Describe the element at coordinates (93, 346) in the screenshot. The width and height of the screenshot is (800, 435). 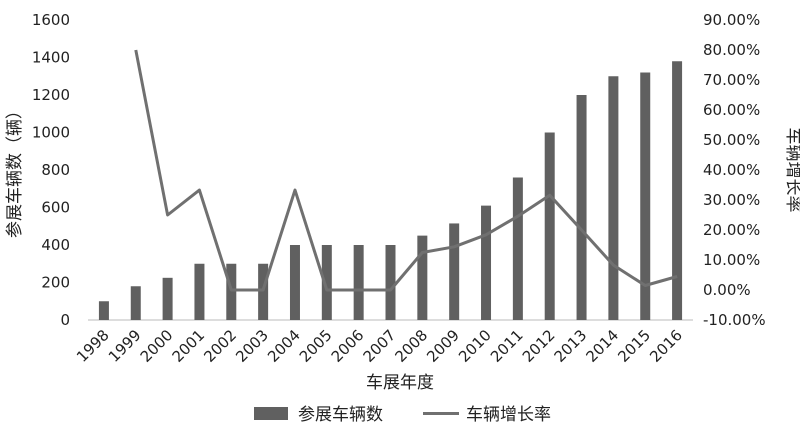
I see `x-tick-label: 1998` at that location.